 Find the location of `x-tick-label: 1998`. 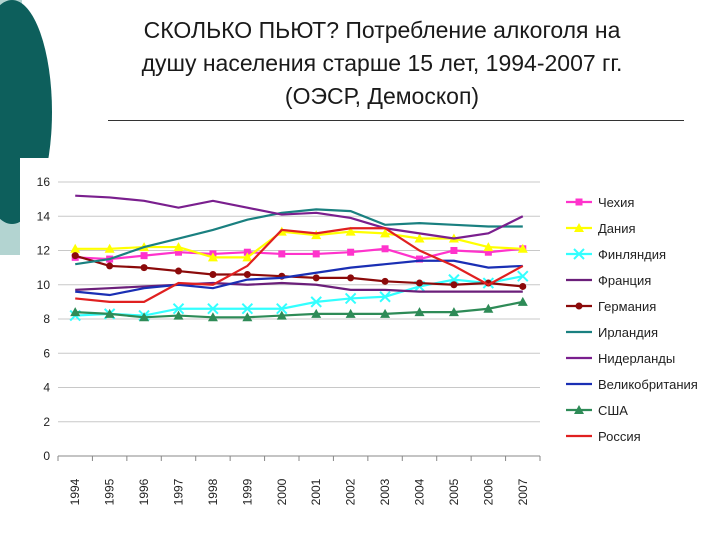

x-tick-label: 1998 is located at coordinates (213, 491).